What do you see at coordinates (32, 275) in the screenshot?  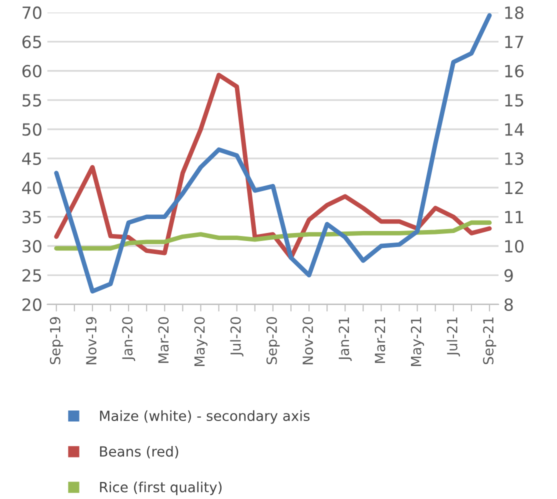 I see `y-tick-label: 25` at bounding box center [32, 275].